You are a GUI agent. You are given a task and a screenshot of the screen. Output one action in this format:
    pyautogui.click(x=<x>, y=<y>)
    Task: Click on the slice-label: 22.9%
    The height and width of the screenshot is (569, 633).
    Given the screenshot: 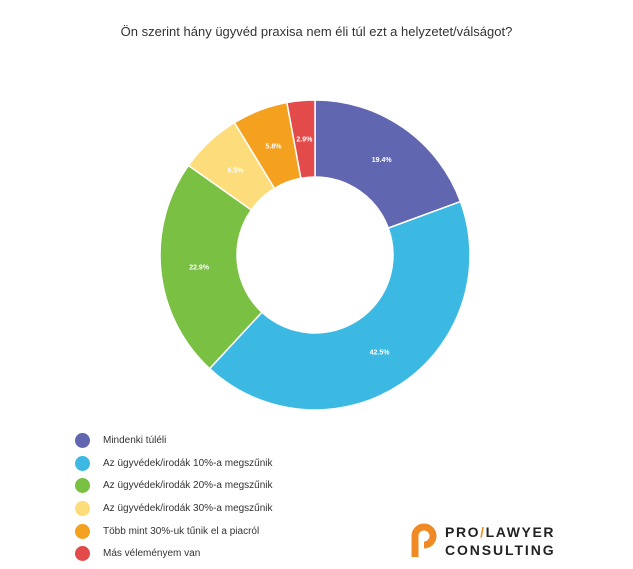 What is the action you would take?
    pyautogui.click(x=199, y=268)
    